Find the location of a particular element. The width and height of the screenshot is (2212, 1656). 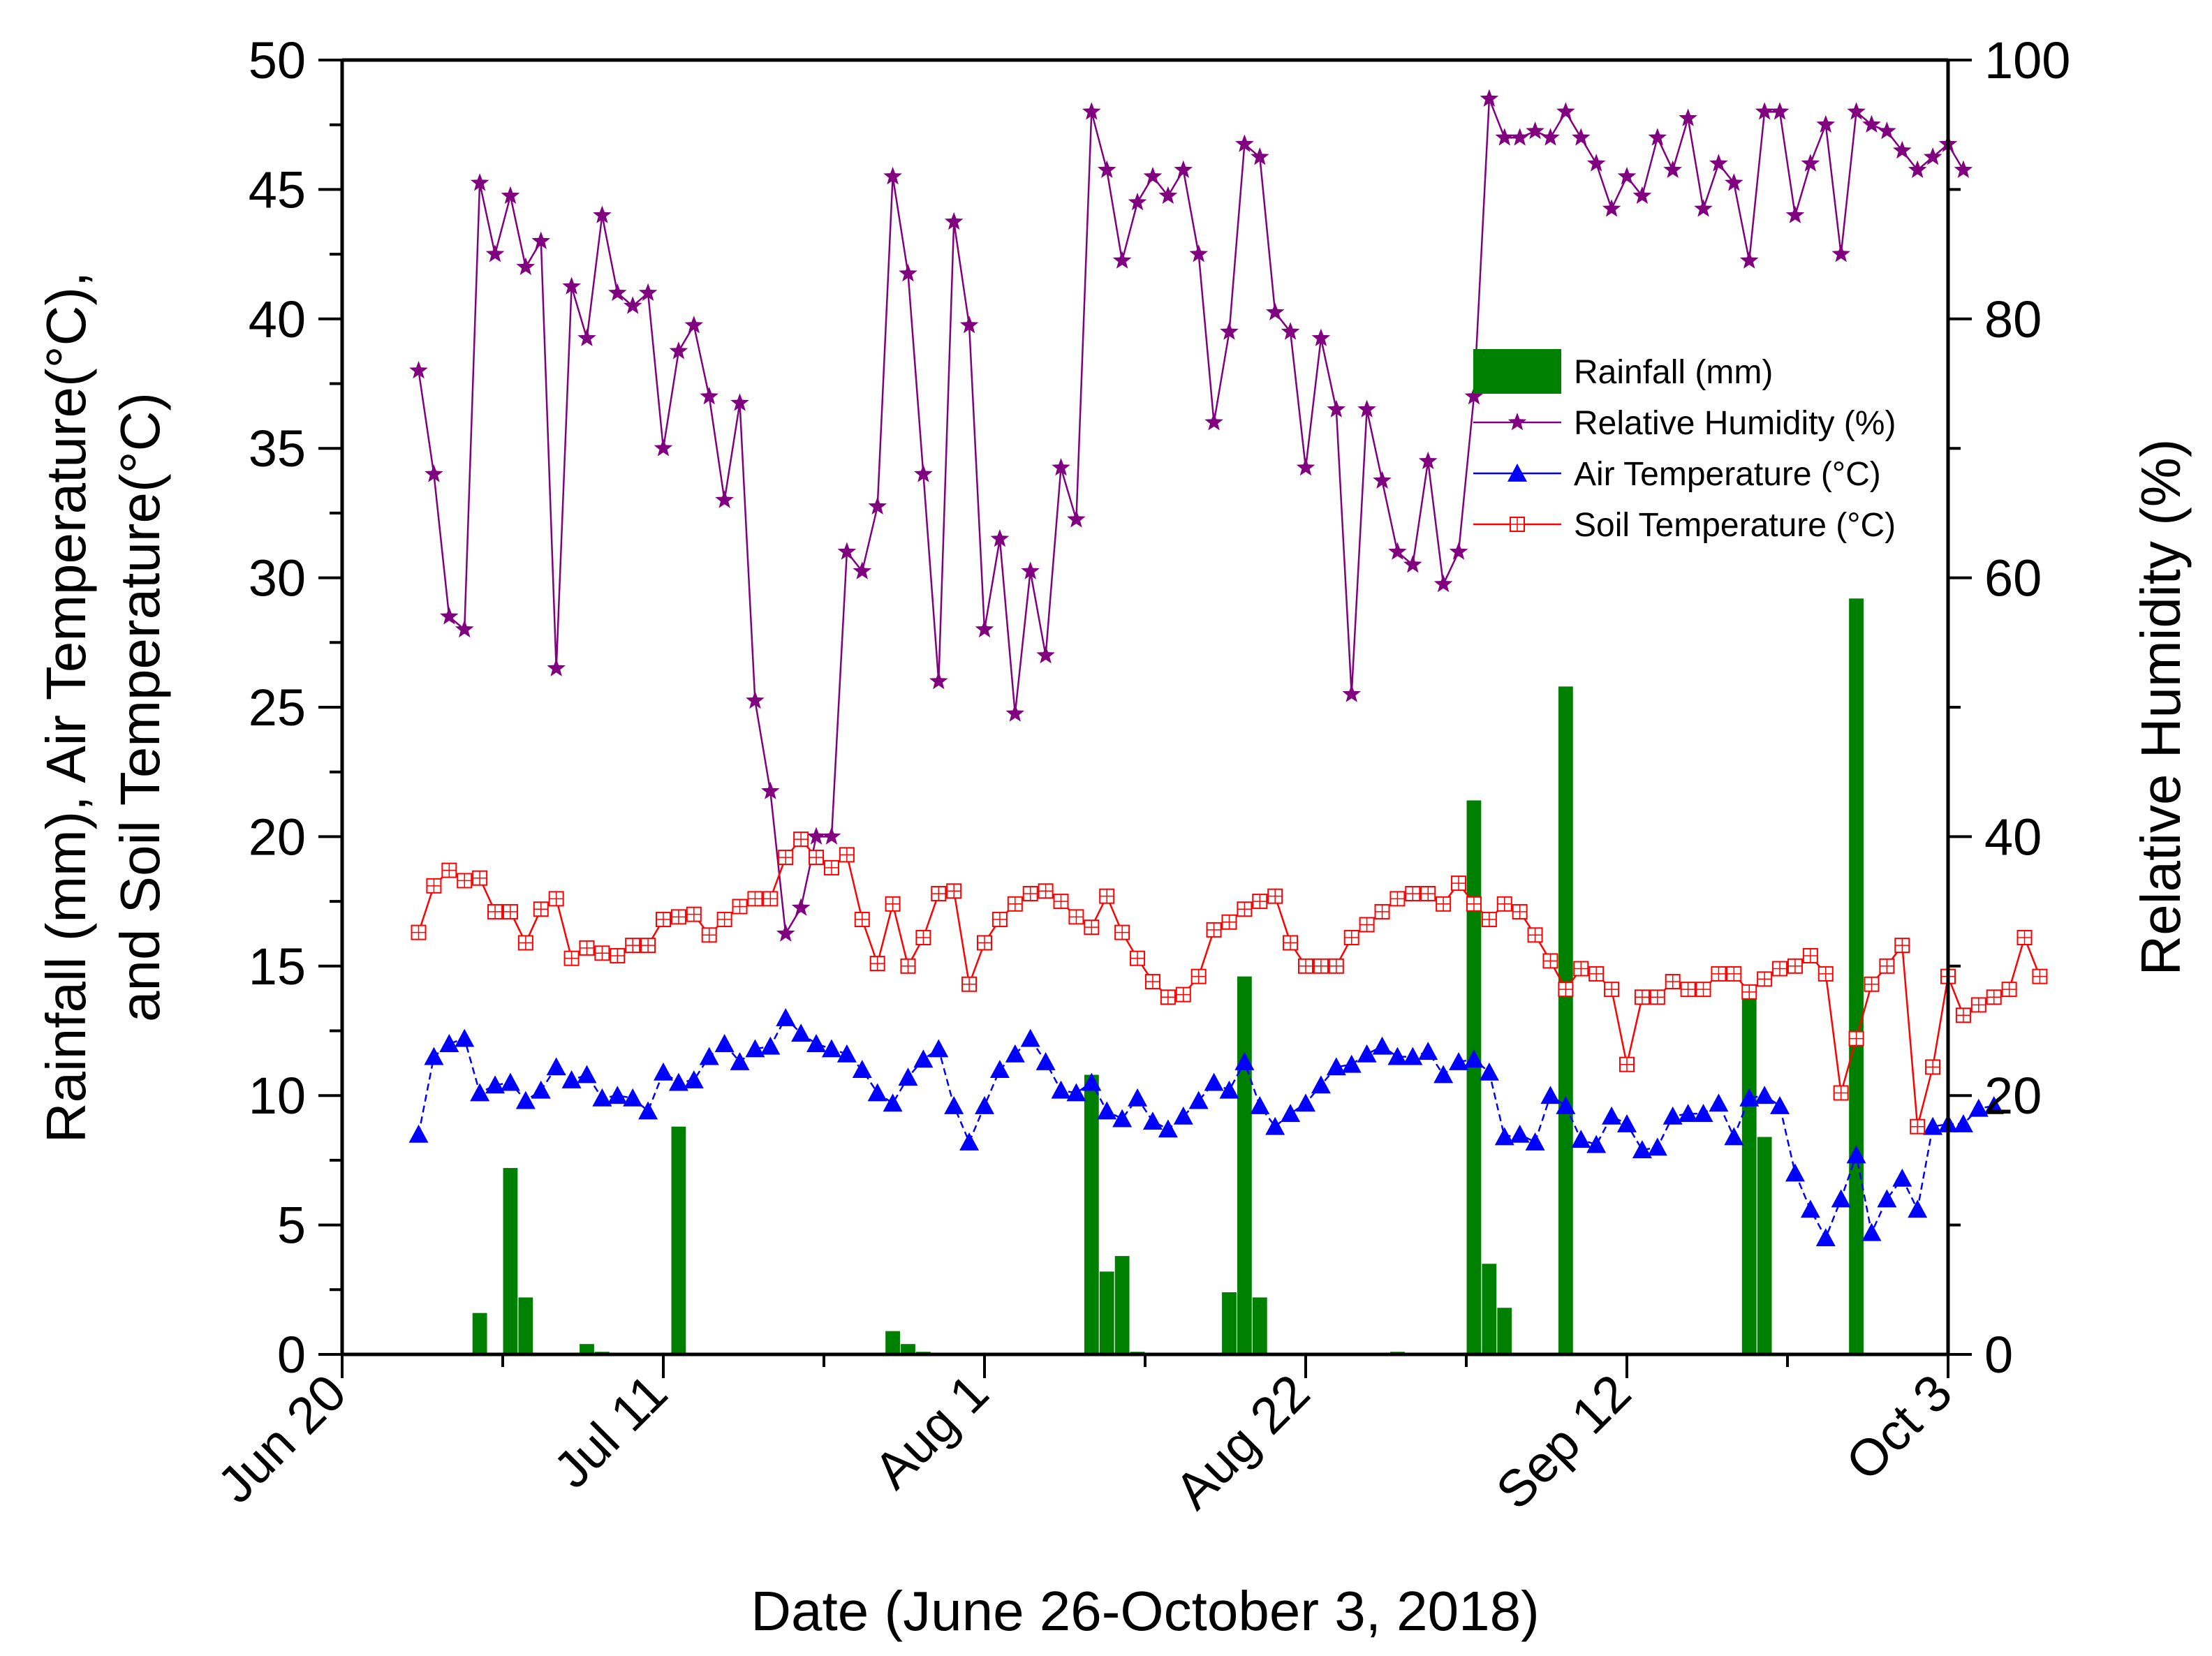

legend-label-air-temperature-c: Air Temperature (°C) is located at coordinates (1727, 474).